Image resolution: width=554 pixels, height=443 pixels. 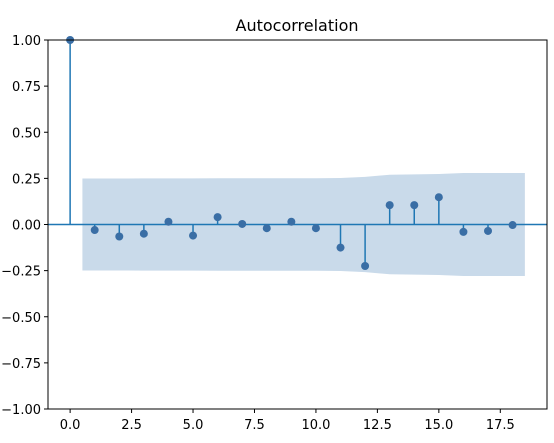 I want to click on x-axis: 0.0 2.5 5.0 7.5 10.0 12.5 15.0 17.5, so click(x=287, y=421).